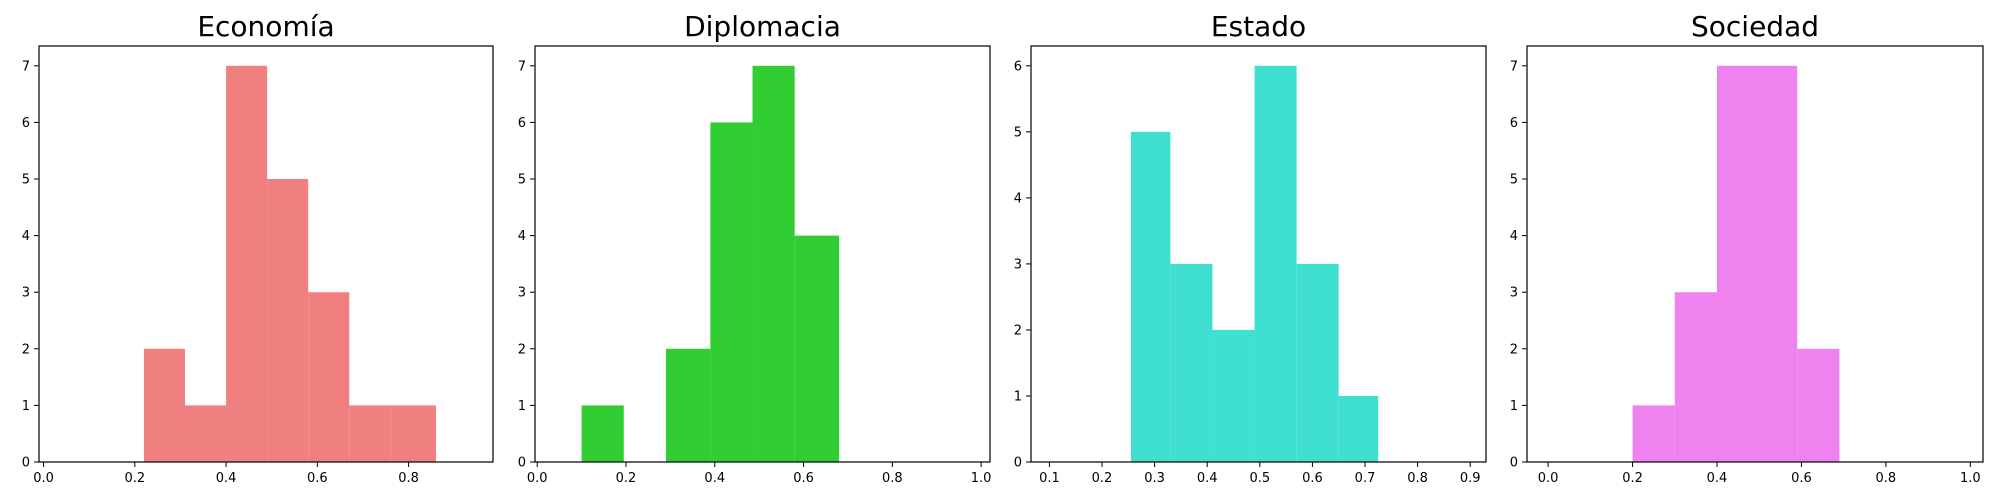 The image size is (2000, 500). I want to click on chart-title: Estado, so click(1258, 26).